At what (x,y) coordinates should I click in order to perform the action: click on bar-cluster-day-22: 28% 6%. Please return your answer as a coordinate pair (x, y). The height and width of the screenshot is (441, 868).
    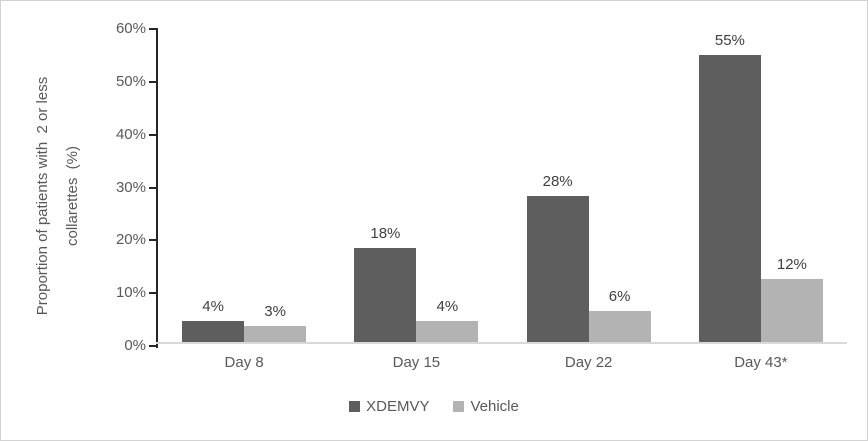
    Looking at the image, I should click on (589, 185).